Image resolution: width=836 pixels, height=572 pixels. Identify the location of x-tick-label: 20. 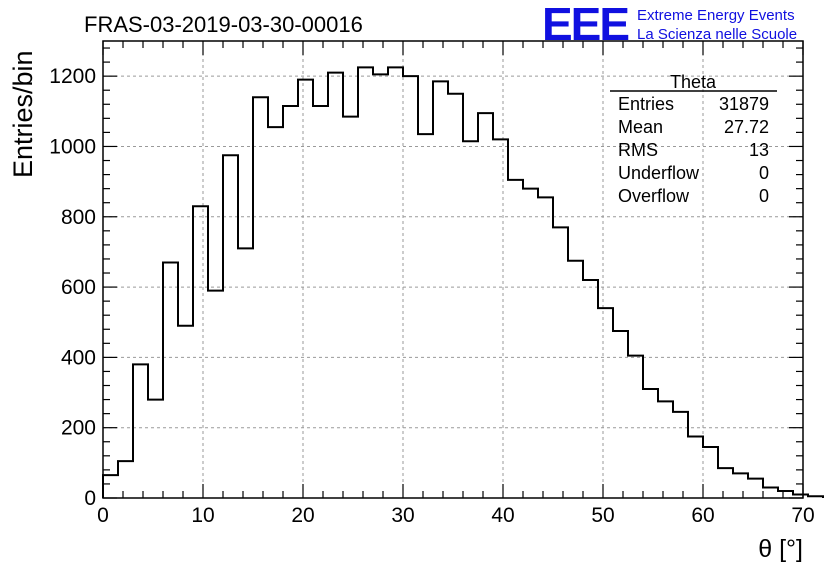
(302, 515).